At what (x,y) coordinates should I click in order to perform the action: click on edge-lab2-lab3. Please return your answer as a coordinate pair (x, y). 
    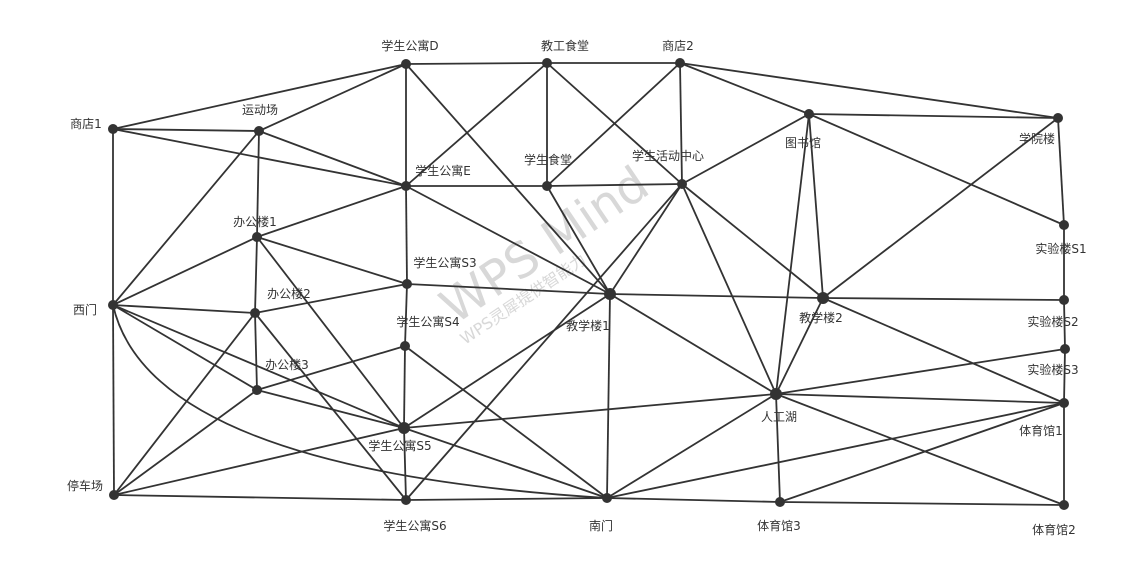
    Looking at the image, I should click on (1064, 324).